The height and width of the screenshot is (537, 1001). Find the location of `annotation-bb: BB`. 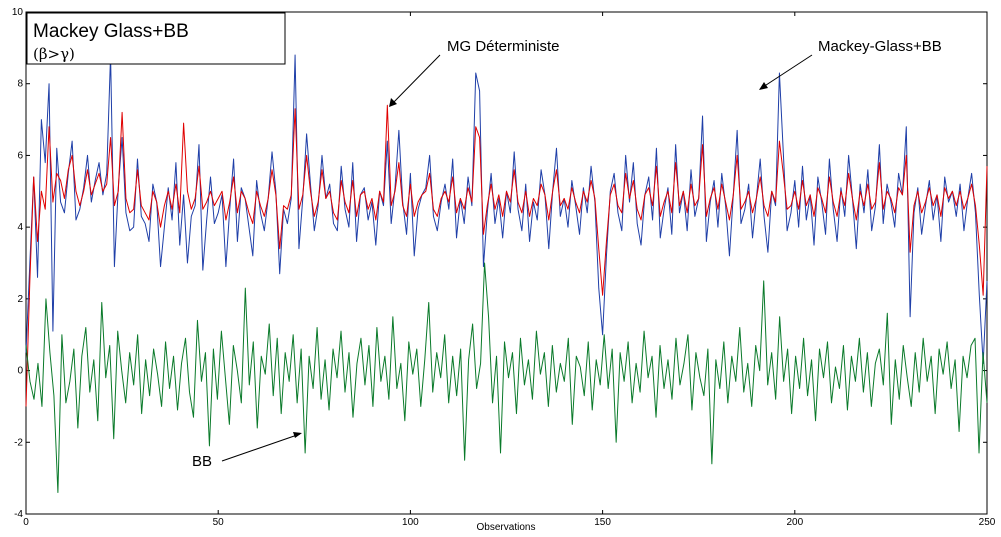

annotation-bb: BB is located at coordinates (247, 451).